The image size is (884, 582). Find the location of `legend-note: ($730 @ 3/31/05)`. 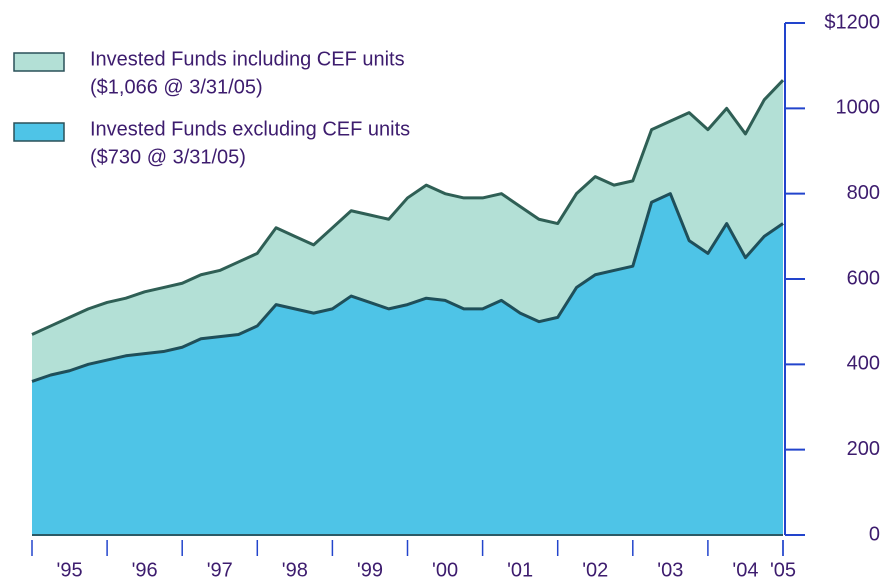

legend-note: ($730 @ 3/31/05) is located at coordinates (168, 157).